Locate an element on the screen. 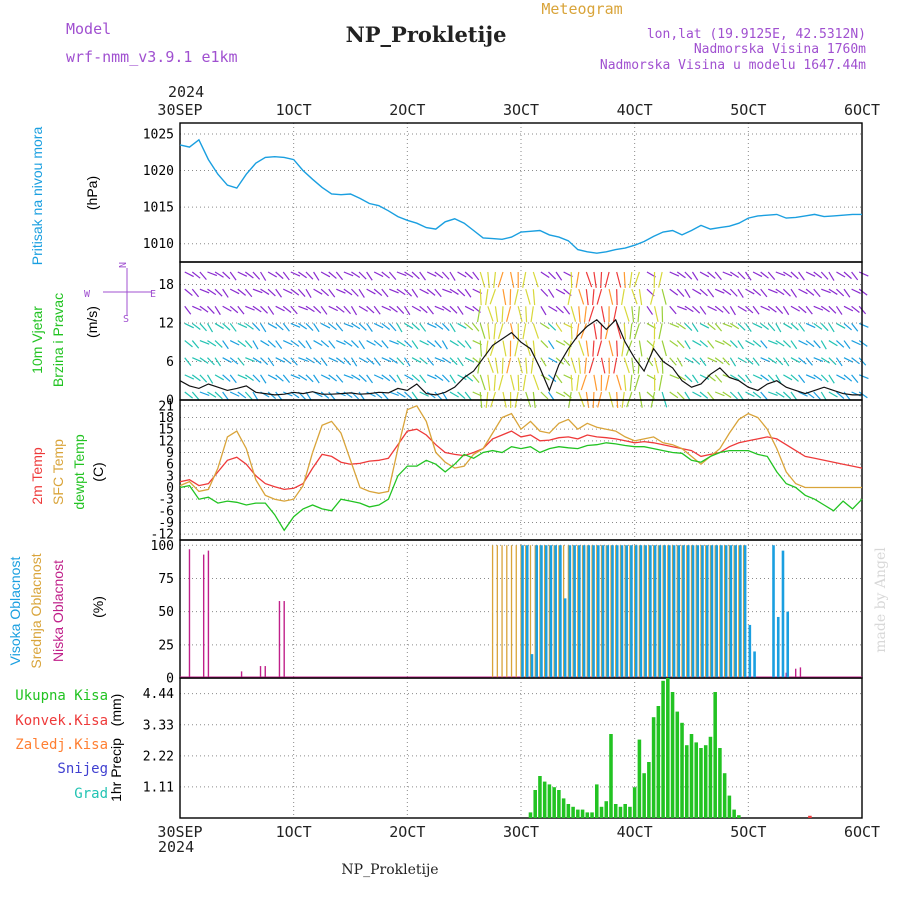  credit-watermark: made by Angel is located at coordinates (881, 600).